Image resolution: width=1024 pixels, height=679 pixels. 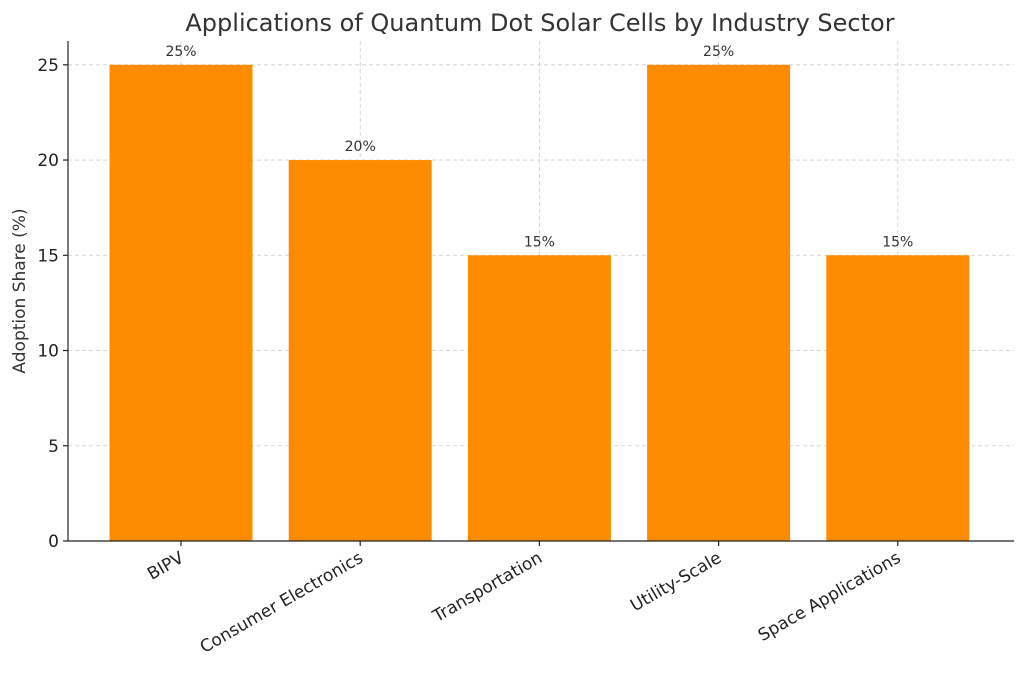 I want to click on x-tick-label: BIPV, so click(x=166, y=566).